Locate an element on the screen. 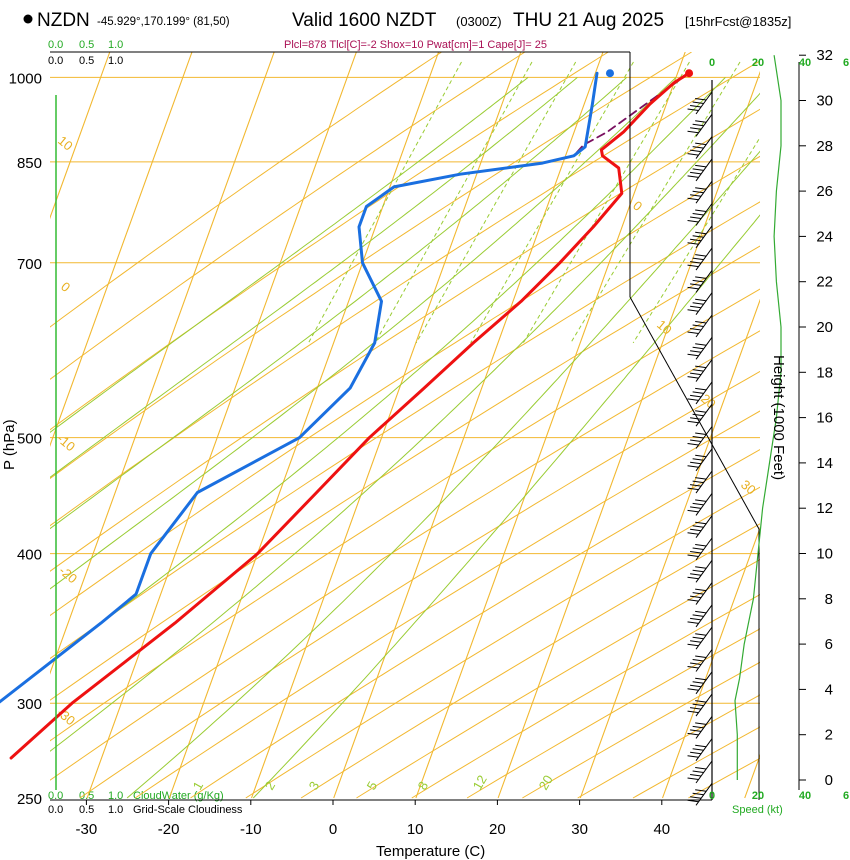 The height and width of the screenshot is (860, 850). pressure-tick-label: 400 is located at coordinates (29, 555).